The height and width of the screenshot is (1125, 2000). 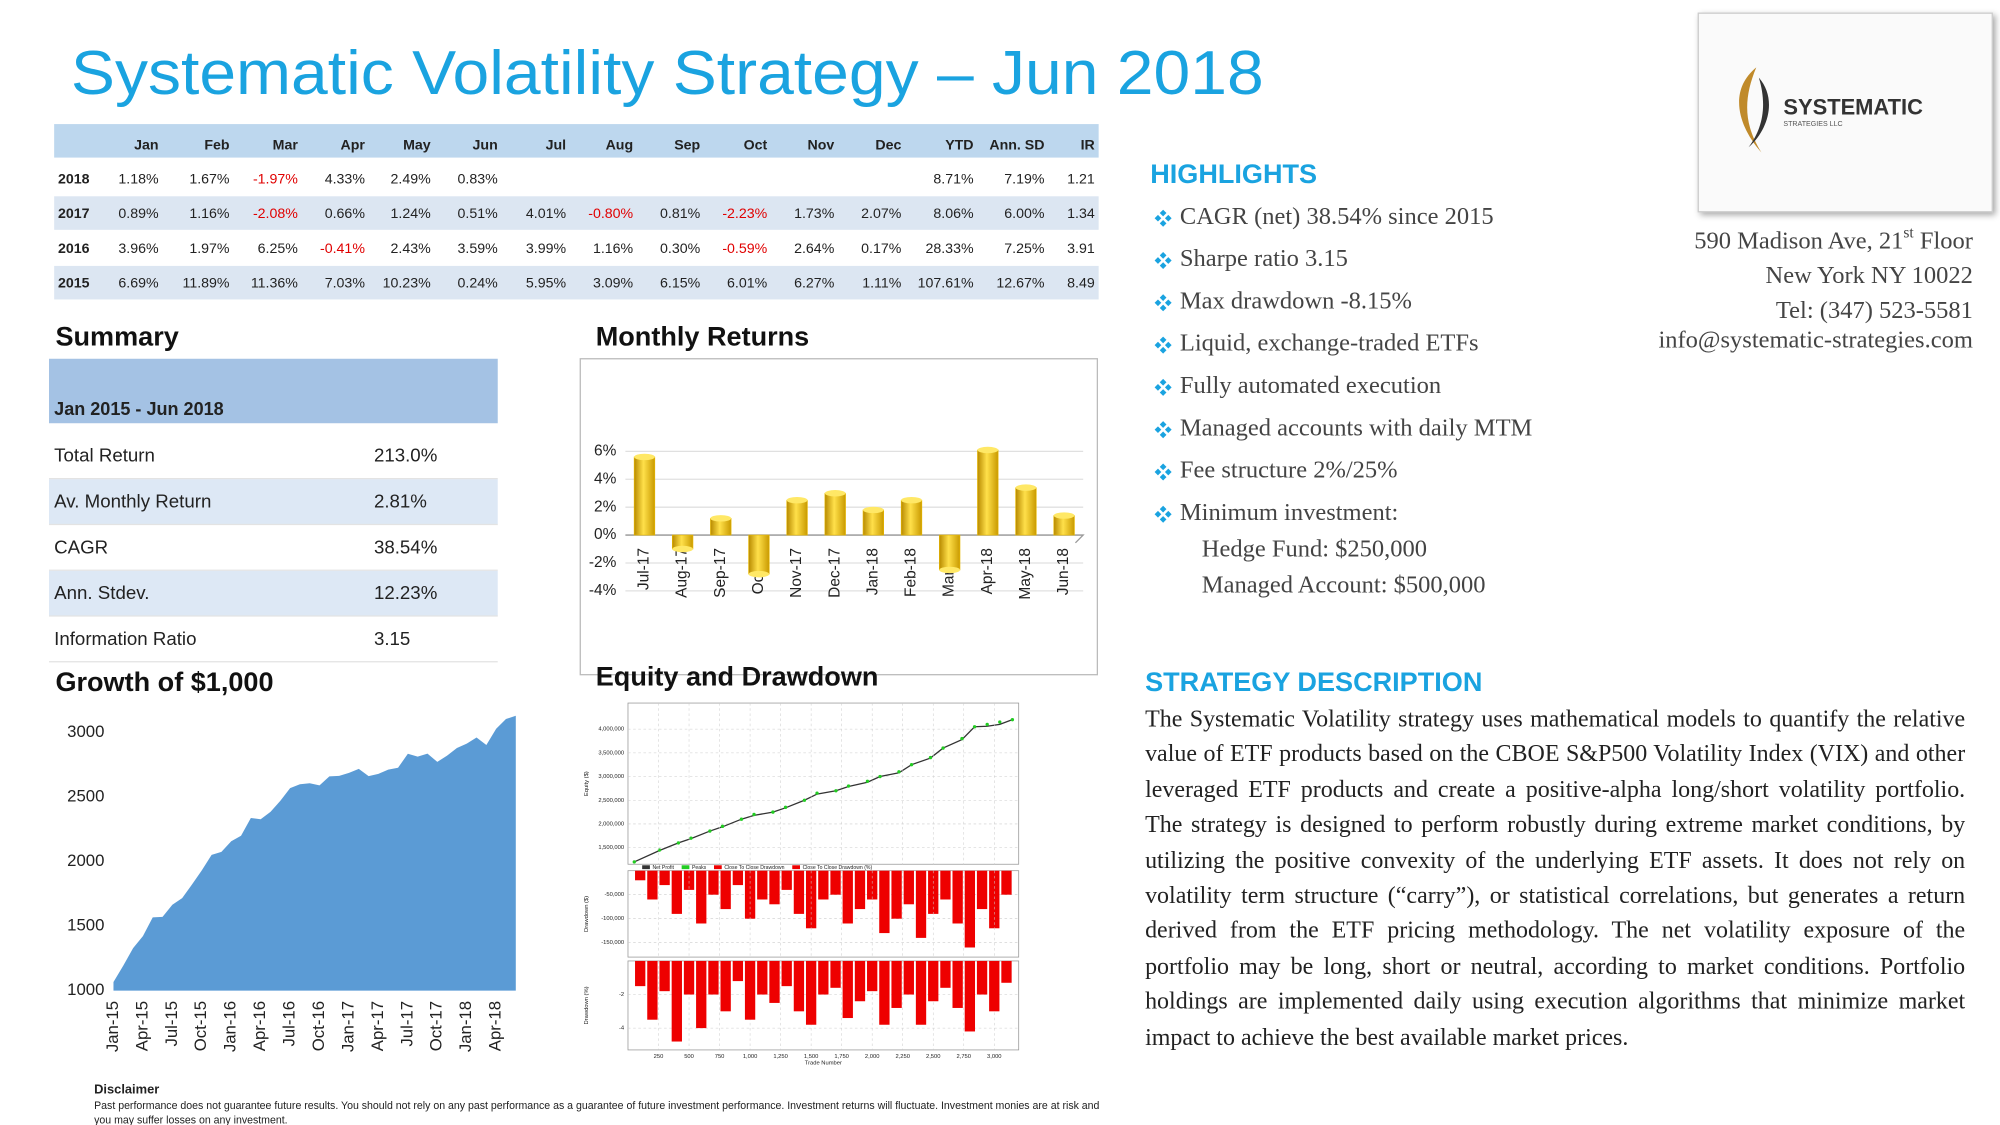 I want to click on summary-label: Total Return, so click(x=104, y=455).